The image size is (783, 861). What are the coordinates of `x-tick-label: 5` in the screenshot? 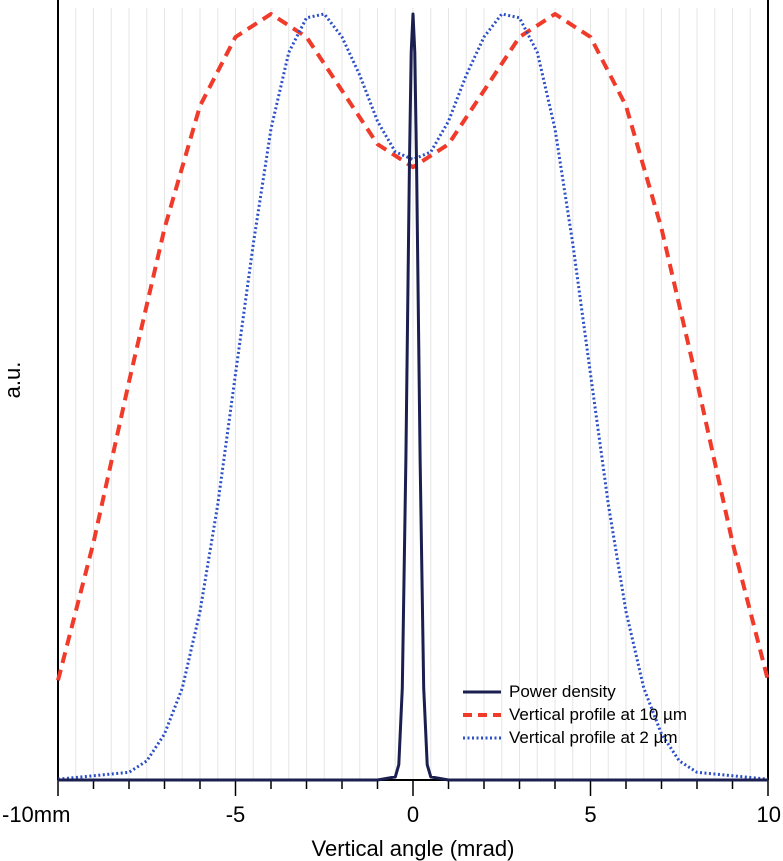 It's located at (590, 814).